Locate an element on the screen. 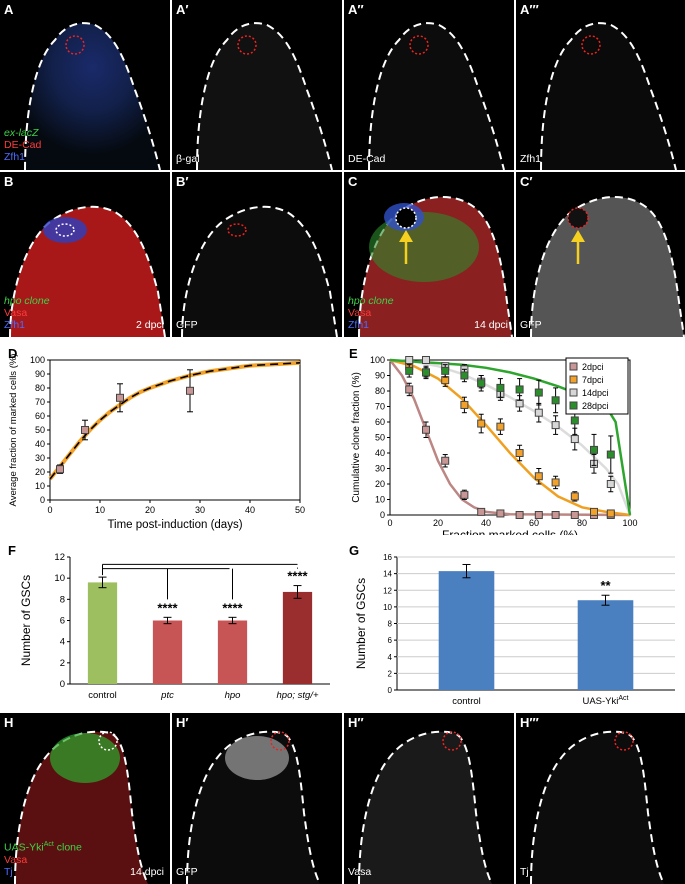 The image size is (685, 884). x-tick-label: 60 is located at coordinates (534, 523).